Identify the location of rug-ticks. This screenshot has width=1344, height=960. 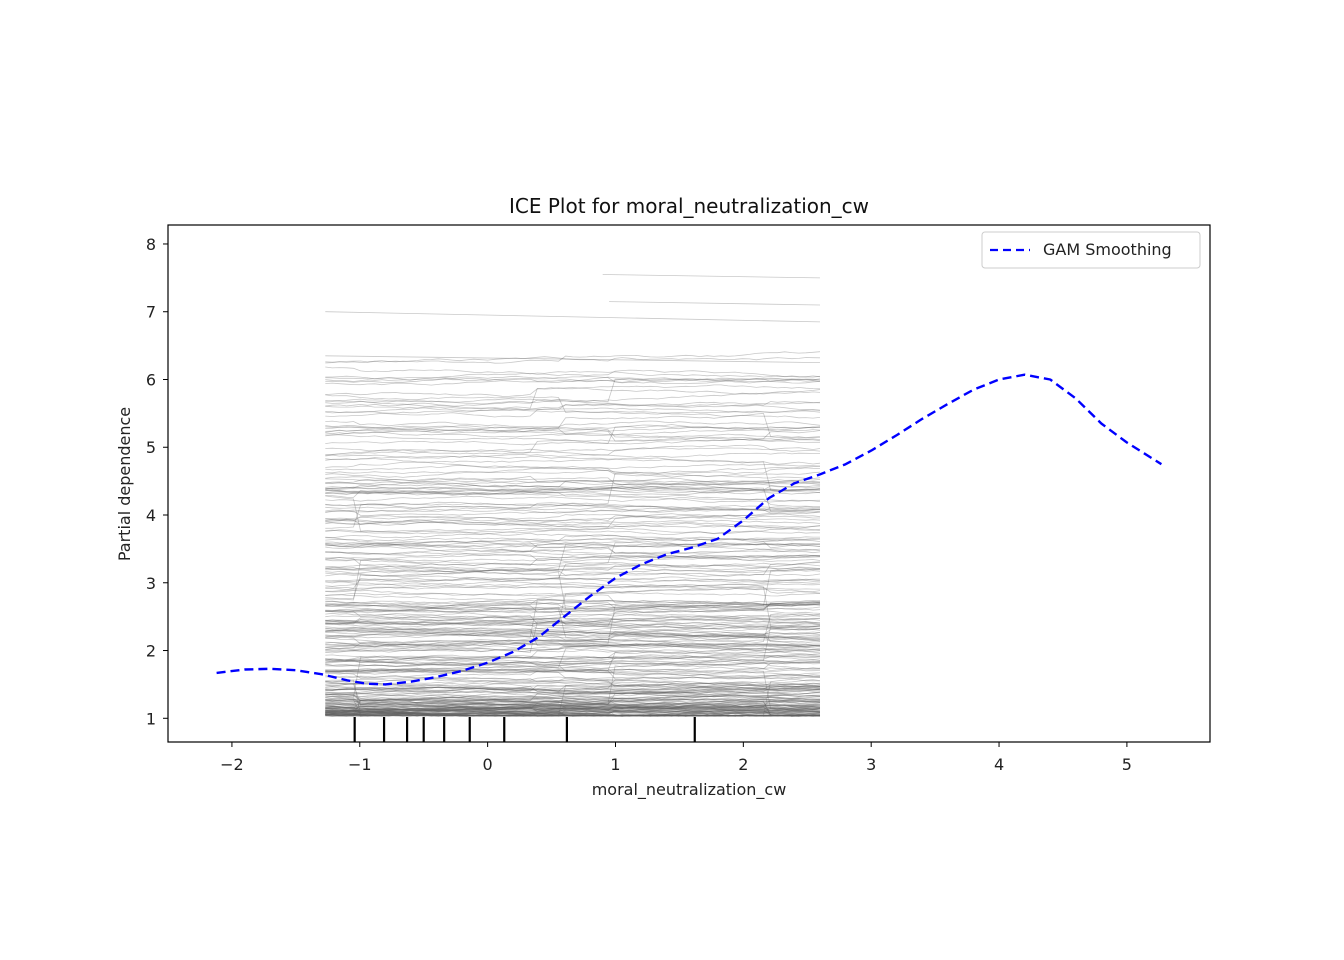
(524, 729).